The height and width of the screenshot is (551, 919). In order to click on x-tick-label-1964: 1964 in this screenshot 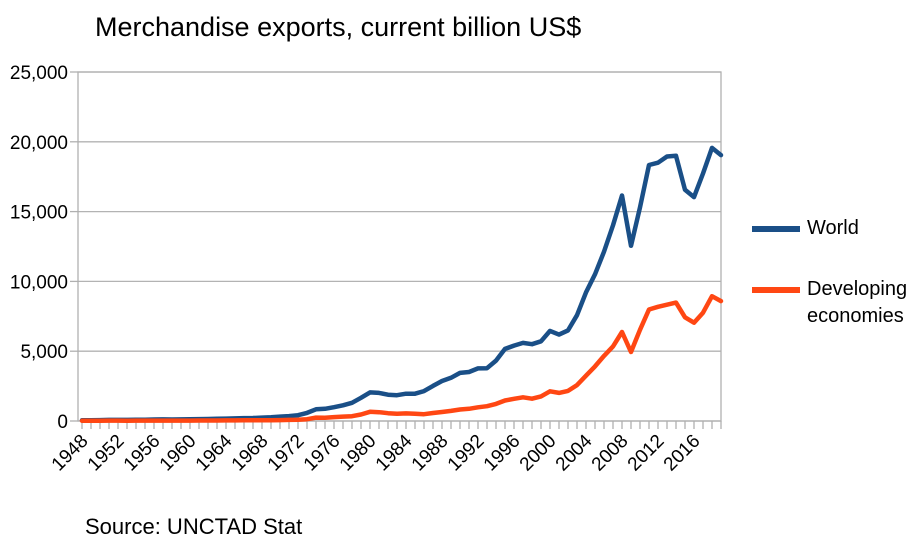, I will do `click(214, 452)`.